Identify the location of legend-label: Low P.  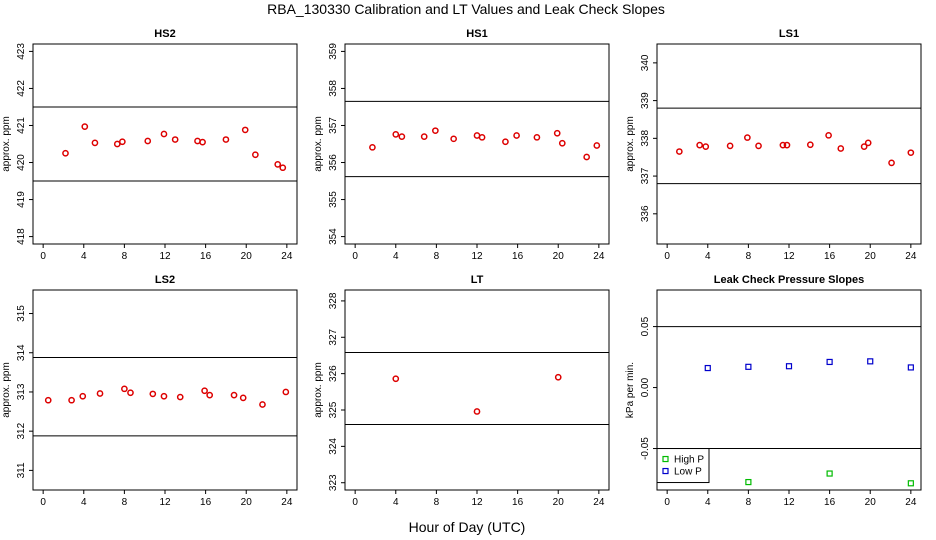
(688, 472).